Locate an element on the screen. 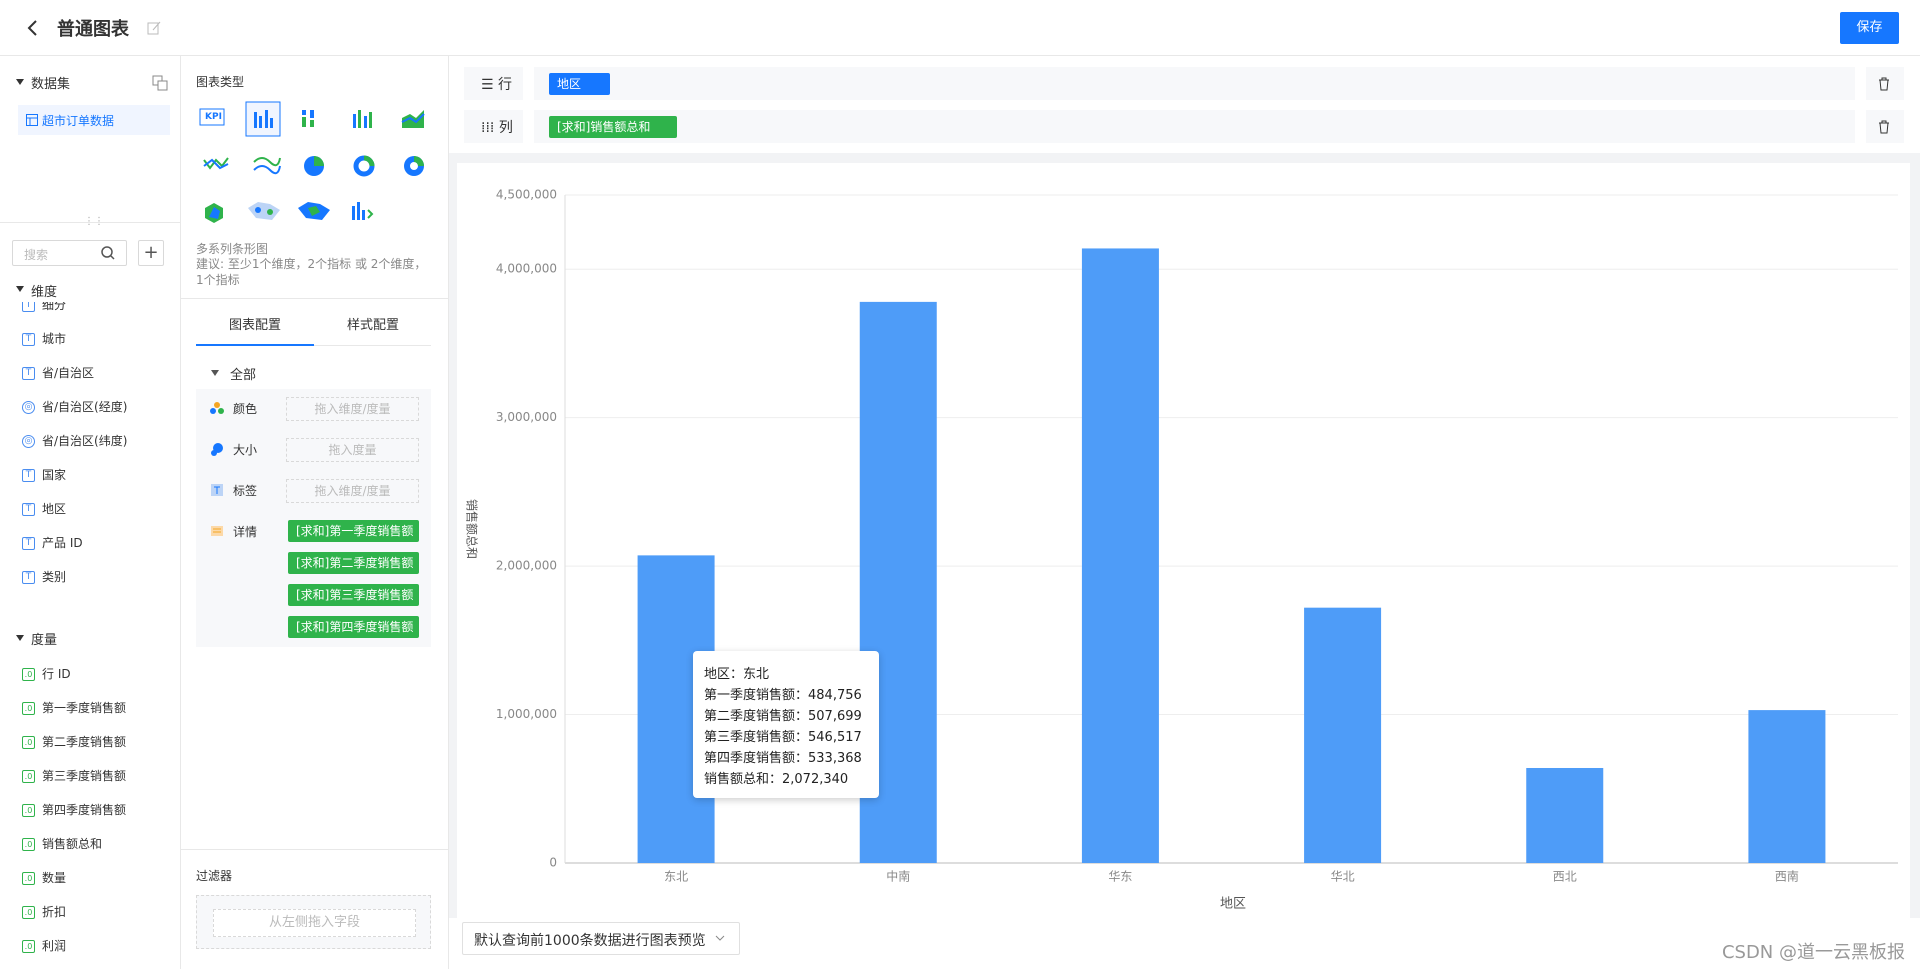 The width and height of the screenshot is (1920, 969). detail-field-chip: [求和]第二季度销售额 is located at coordinates (353, 563).